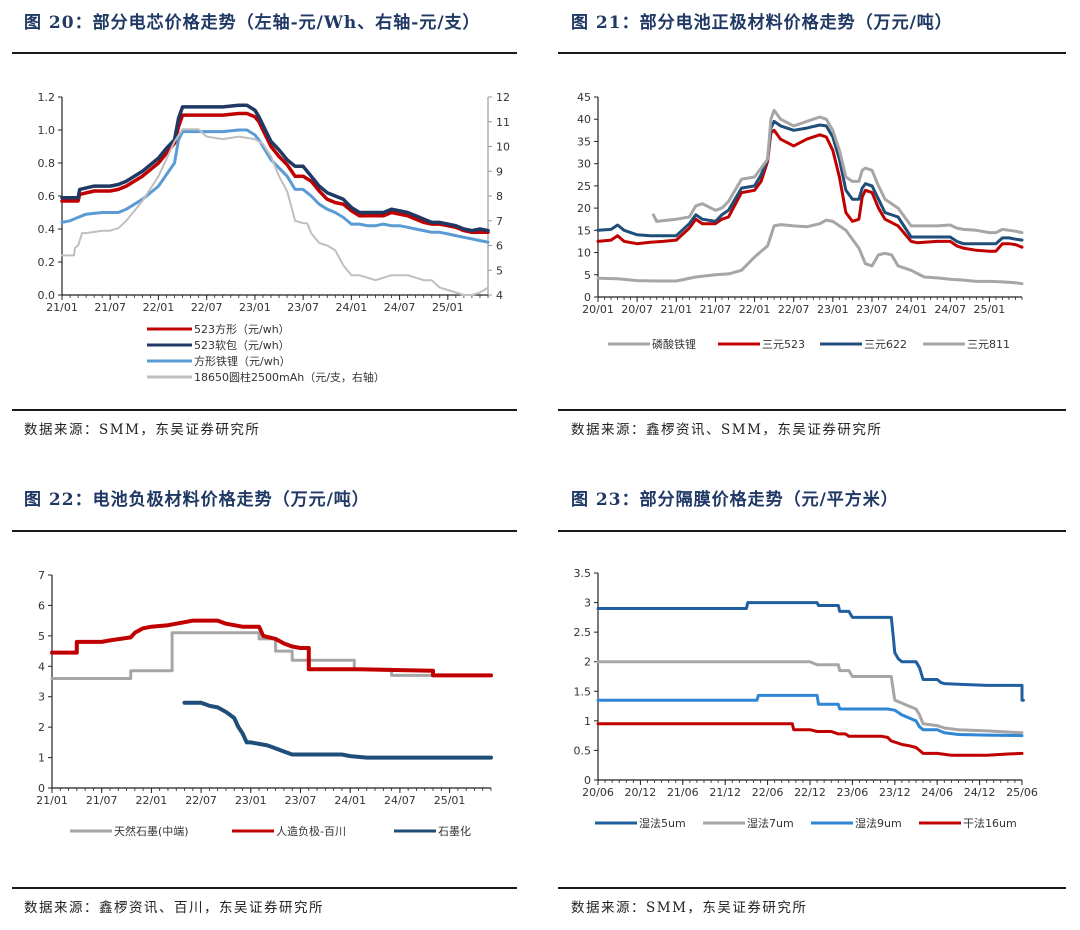  Describe the element at coordinates (584, 208) in the screenshot. I see `y-tick-label: 20` at that location.